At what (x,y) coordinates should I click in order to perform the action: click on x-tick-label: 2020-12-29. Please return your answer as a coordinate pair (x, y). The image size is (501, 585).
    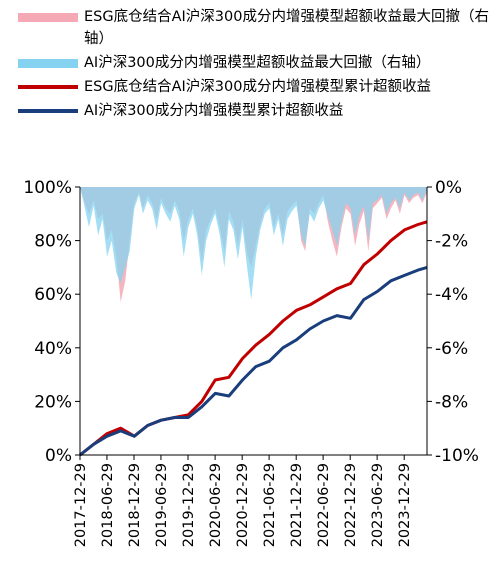
    Looking at the image, I should click on (243, 505).